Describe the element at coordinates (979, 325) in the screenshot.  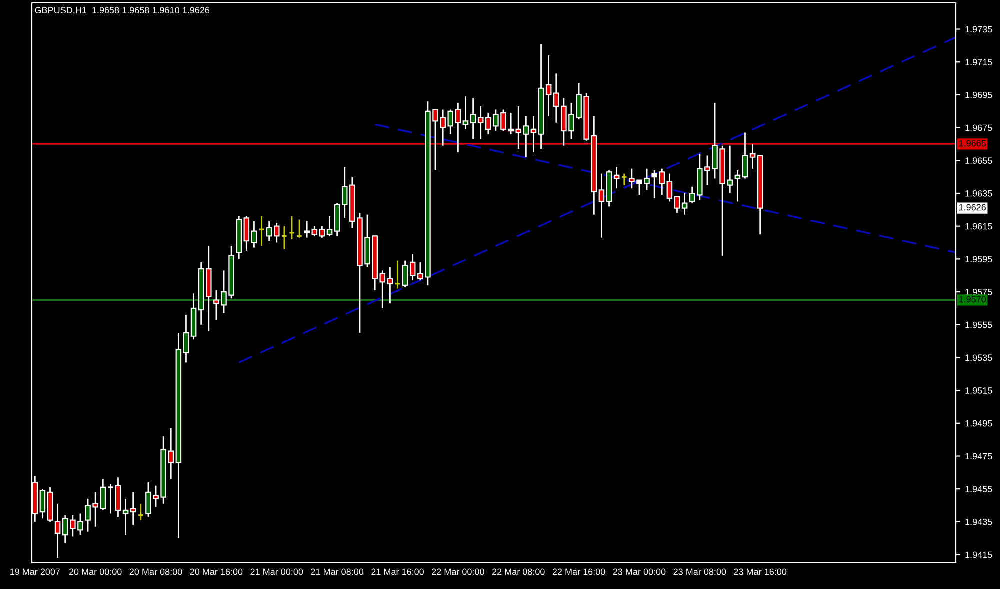
I see `y-tick-label: 1.9555` at that location.